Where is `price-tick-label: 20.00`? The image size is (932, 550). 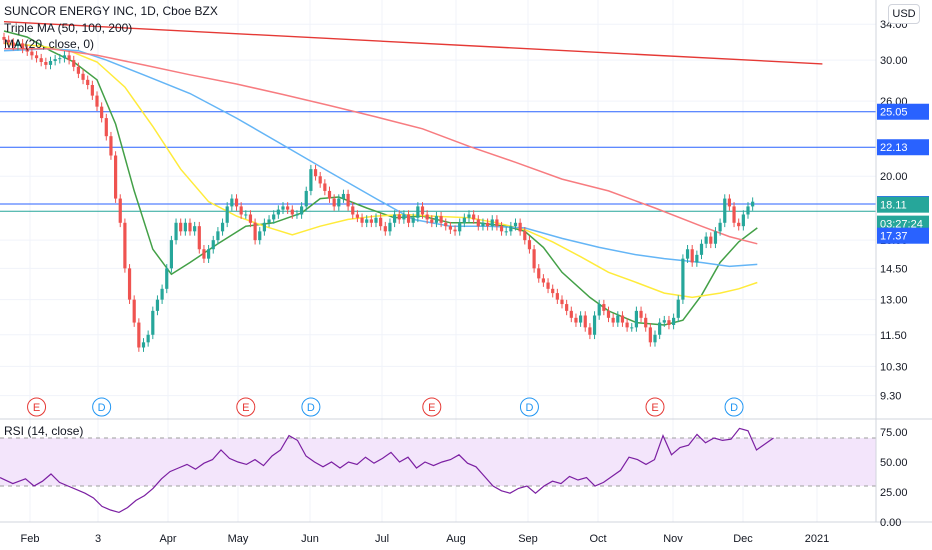 price-tick-label: 20.00 is located at coordinates (894, 177).